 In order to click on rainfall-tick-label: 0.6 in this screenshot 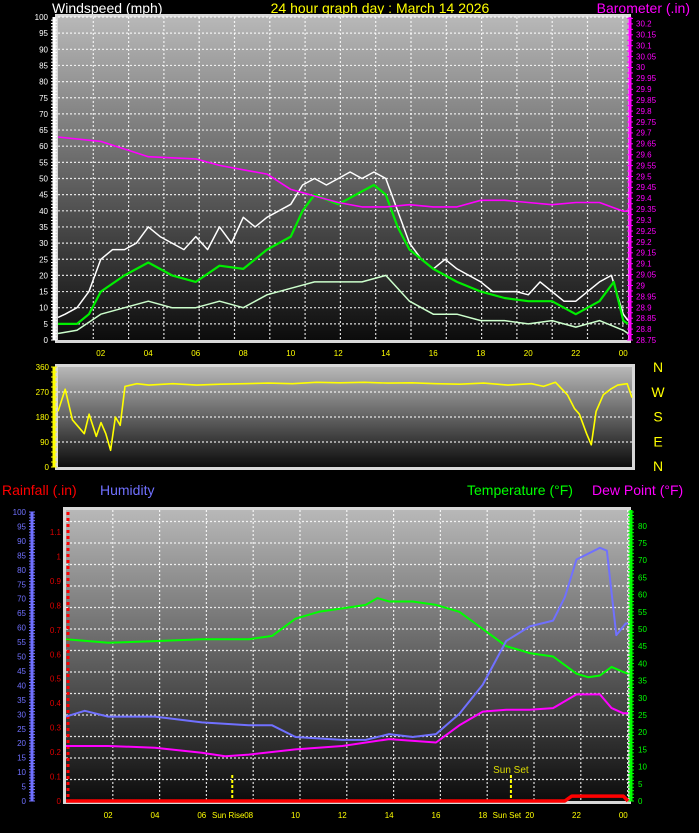, I will do `click(56, 654)`.